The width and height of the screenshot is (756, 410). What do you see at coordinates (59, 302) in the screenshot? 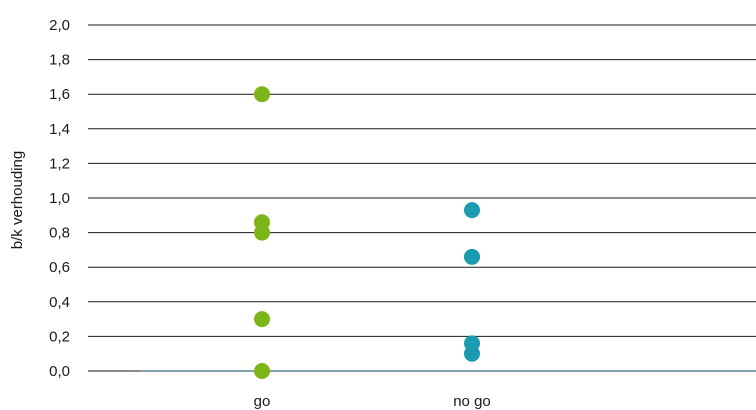
I see `y-tick-label: 0,4` at bounding box center [59, 302].